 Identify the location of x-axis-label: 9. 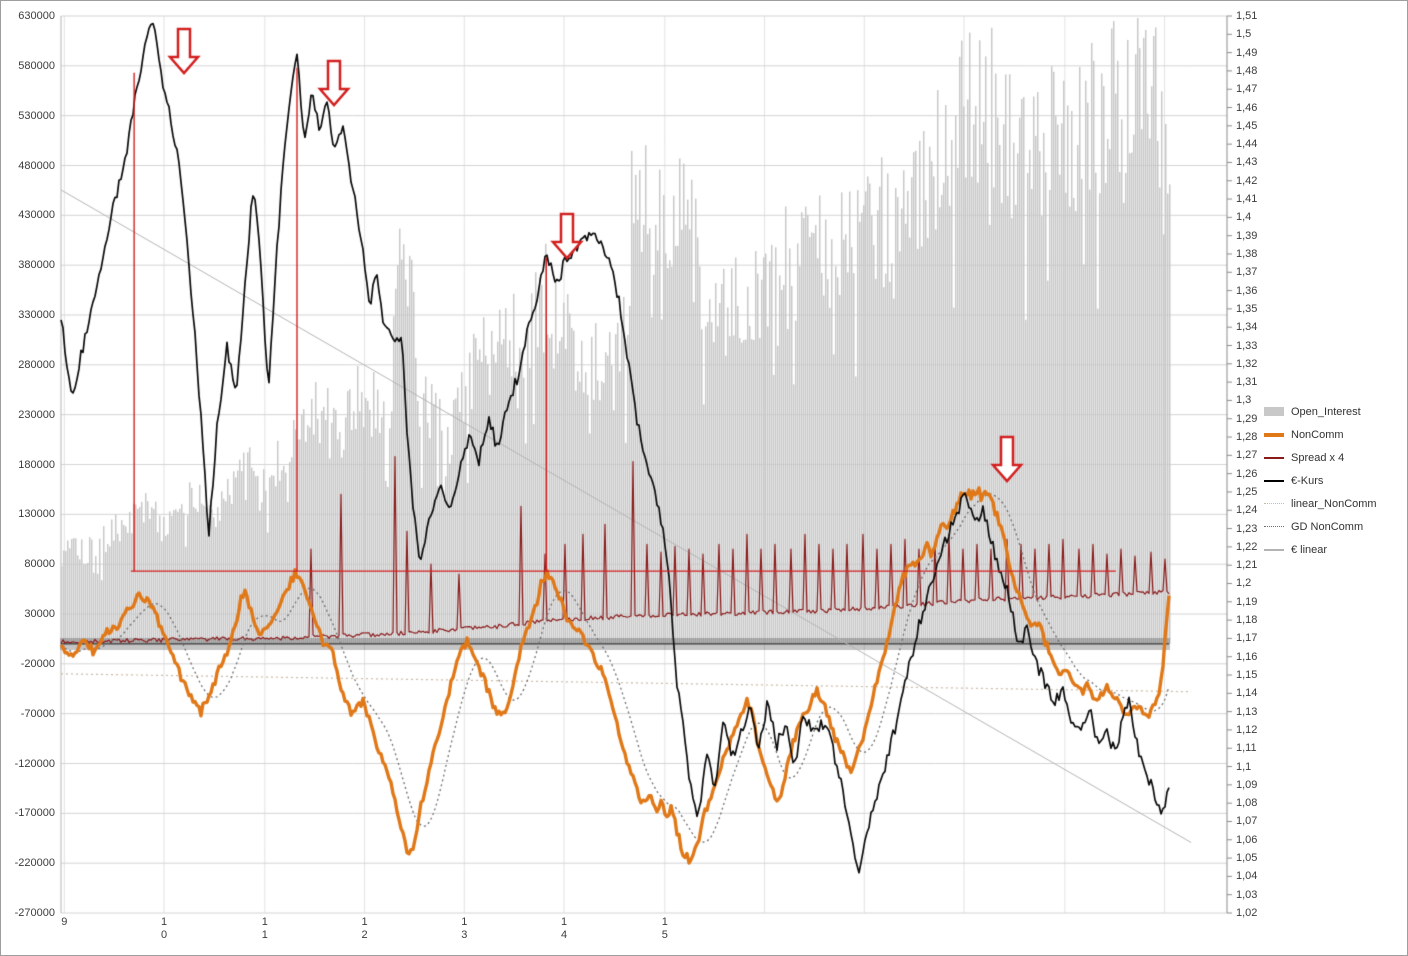
(64, 922).